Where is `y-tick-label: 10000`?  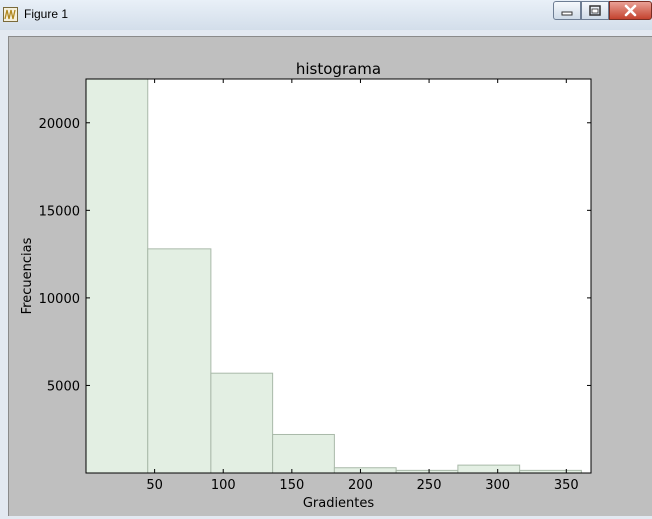 y-tick-label: 10000 is located at coordinates (59, 299).